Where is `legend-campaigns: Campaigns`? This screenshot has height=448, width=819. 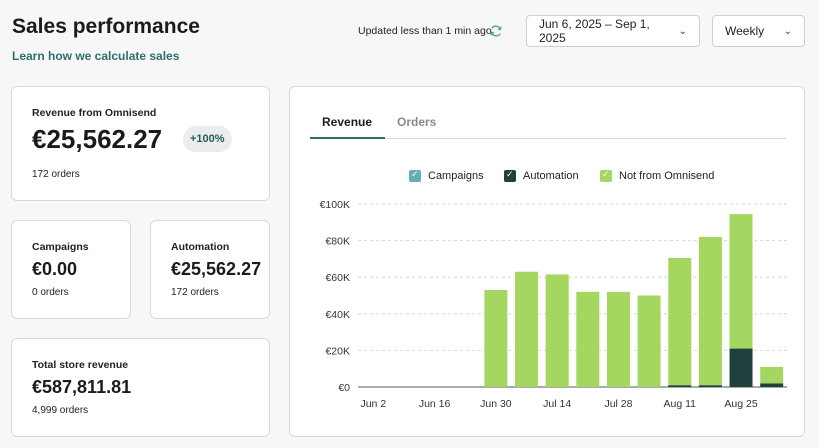 legend-campaigns: Campaigns is located at coordinates (446, 175).